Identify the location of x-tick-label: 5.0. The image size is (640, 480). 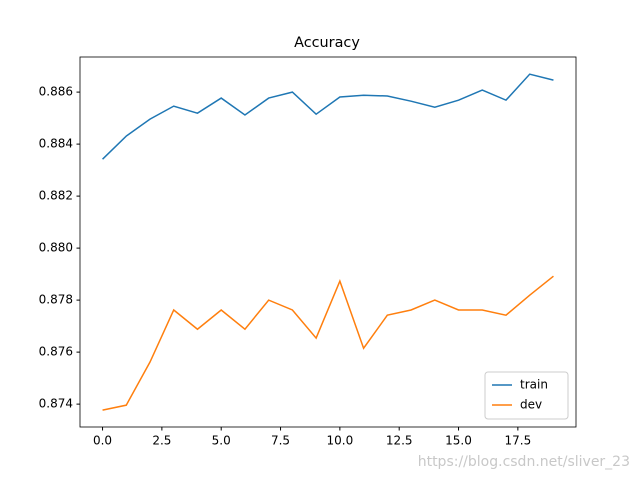
(221, 441).